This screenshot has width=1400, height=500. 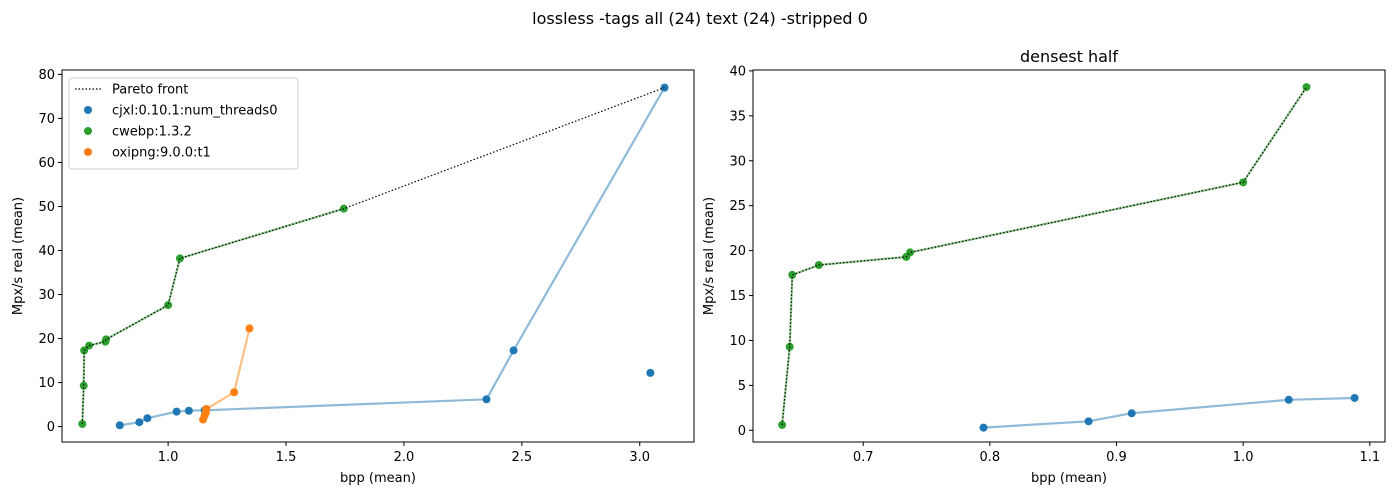 What do you see at coordinates (213, 316) in the screenshot?
I see `cwebp-line` at bounding box center [213, 316].